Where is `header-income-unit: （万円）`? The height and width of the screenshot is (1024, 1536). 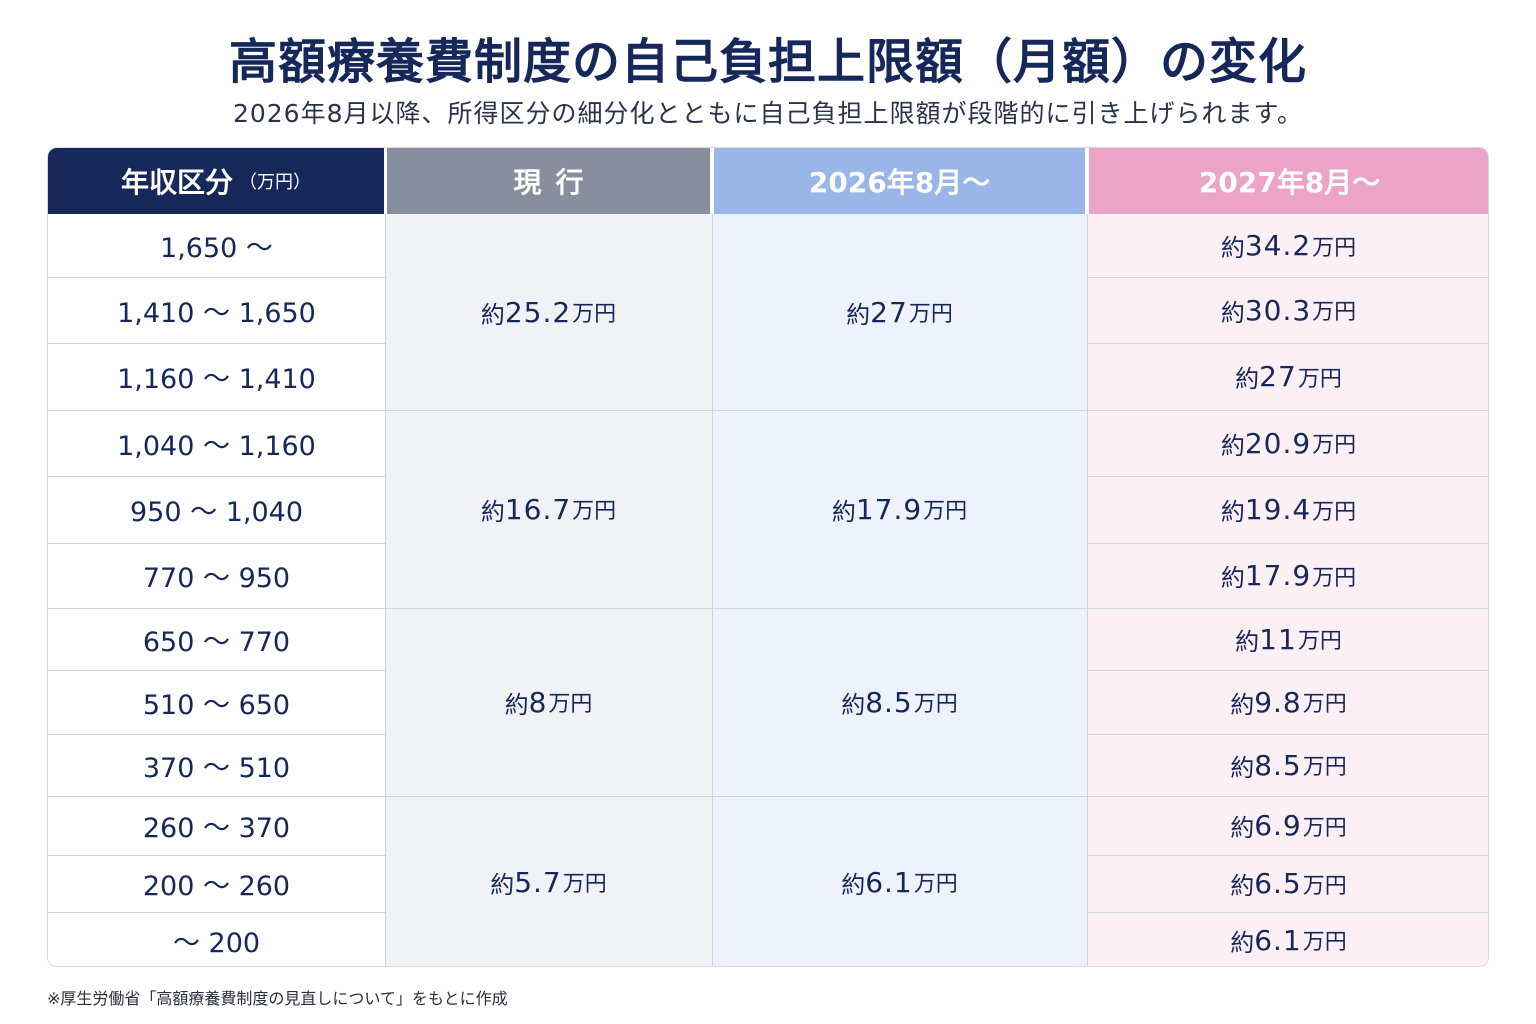 header-income-unit: （万円） is located at coordinates (275, 182).